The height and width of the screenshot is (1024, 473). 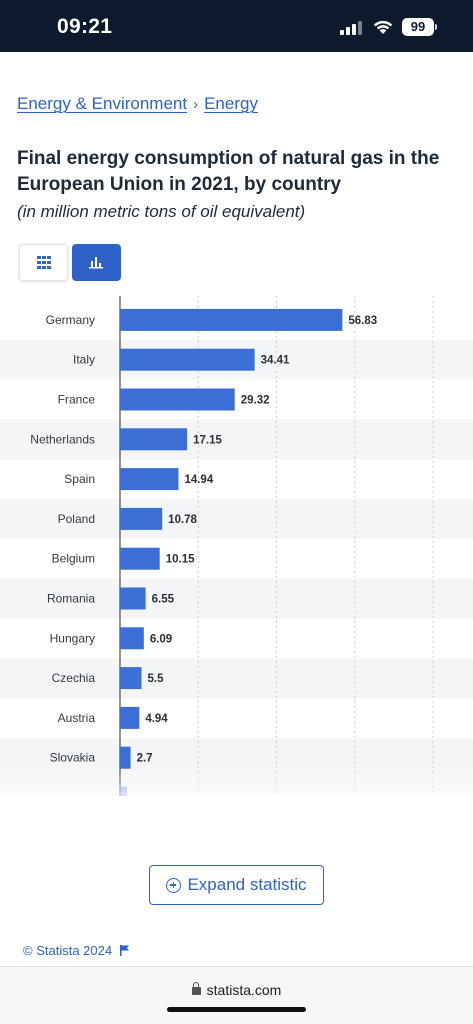 I want to click on category-label: Belgium, so click(x=73, y=559).